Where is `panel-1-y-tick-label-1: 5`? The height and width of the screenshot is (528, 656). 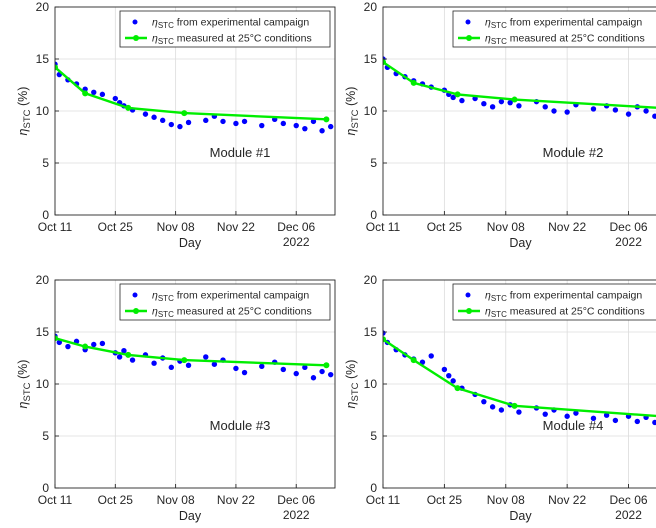 panel-1-y-tick-label-1: 5 is located at coordinates (45, 163).